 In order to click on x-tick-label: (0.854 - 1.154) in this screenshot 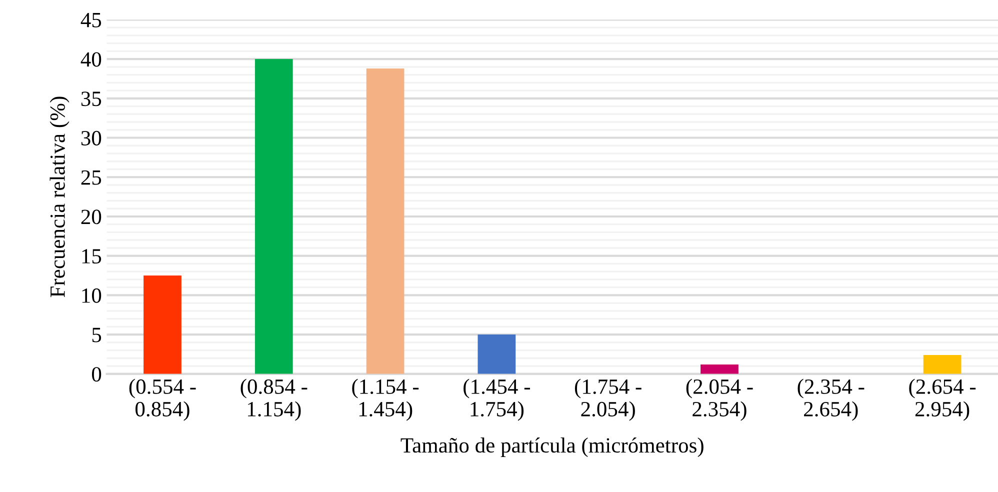, I will do `click(274, 399)`.